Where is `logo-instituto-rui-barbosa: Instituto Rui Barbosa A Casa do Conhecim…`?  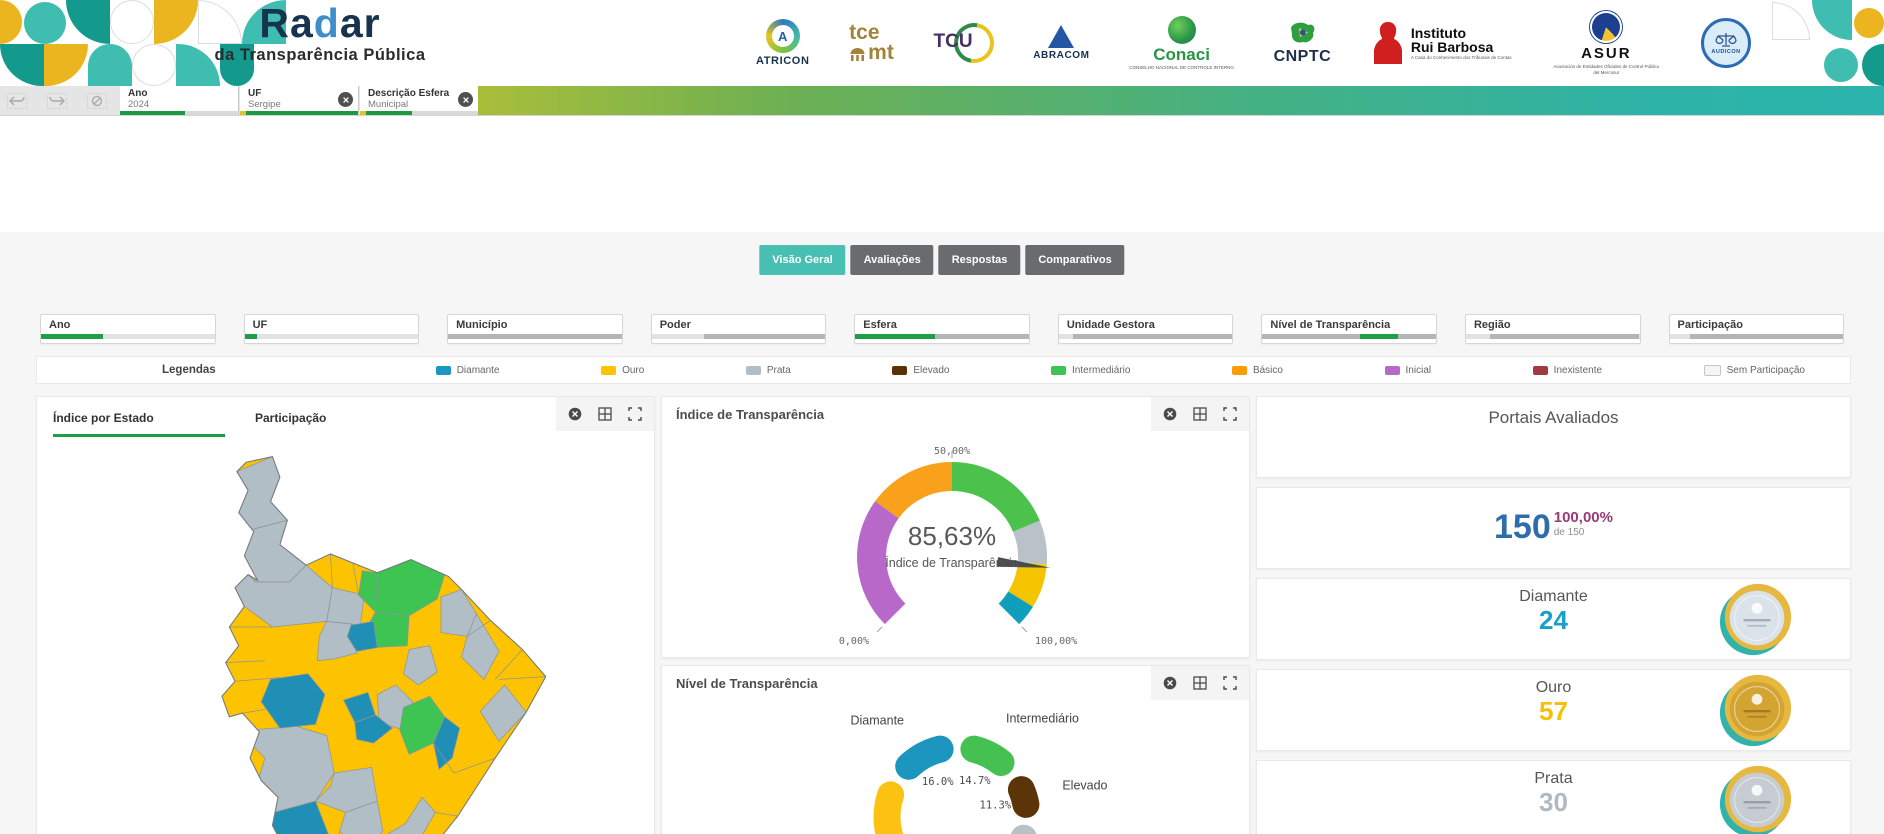 logo-instituto-rui-barbosa: Instituto Rui Barbosa A Casa do Conhecim… is located at coordinates (1441, 43).